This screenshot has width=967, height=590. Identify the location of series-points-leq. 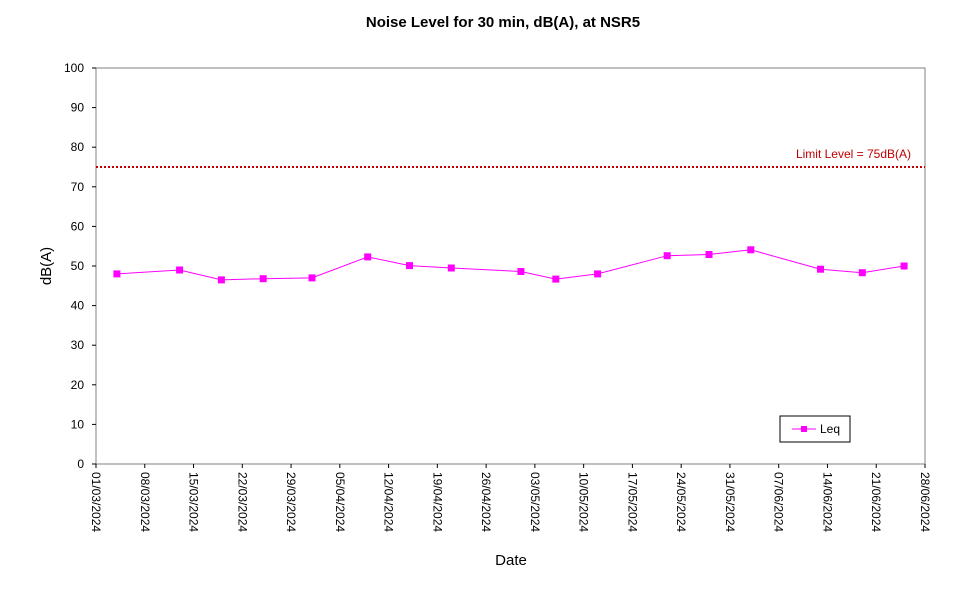
(510, 265).